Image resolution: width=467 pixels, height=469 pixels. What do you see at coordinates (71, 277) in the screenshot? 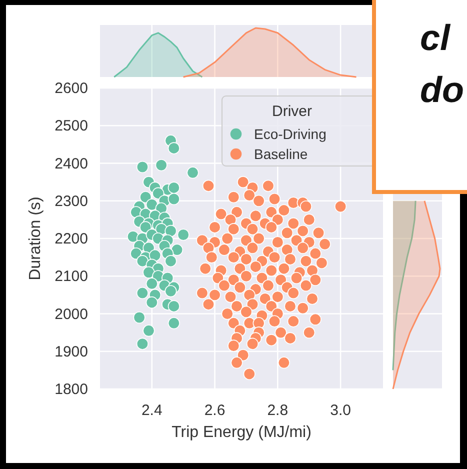
I see `y-tick-label: 2100` at bounding box center [71, 277].